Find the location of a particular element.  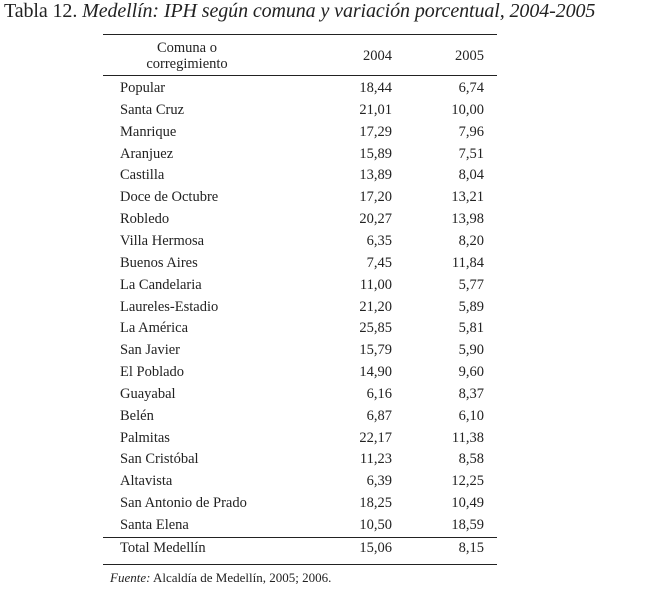

row-name: Santa Elena is located at coordinates (154, 525).